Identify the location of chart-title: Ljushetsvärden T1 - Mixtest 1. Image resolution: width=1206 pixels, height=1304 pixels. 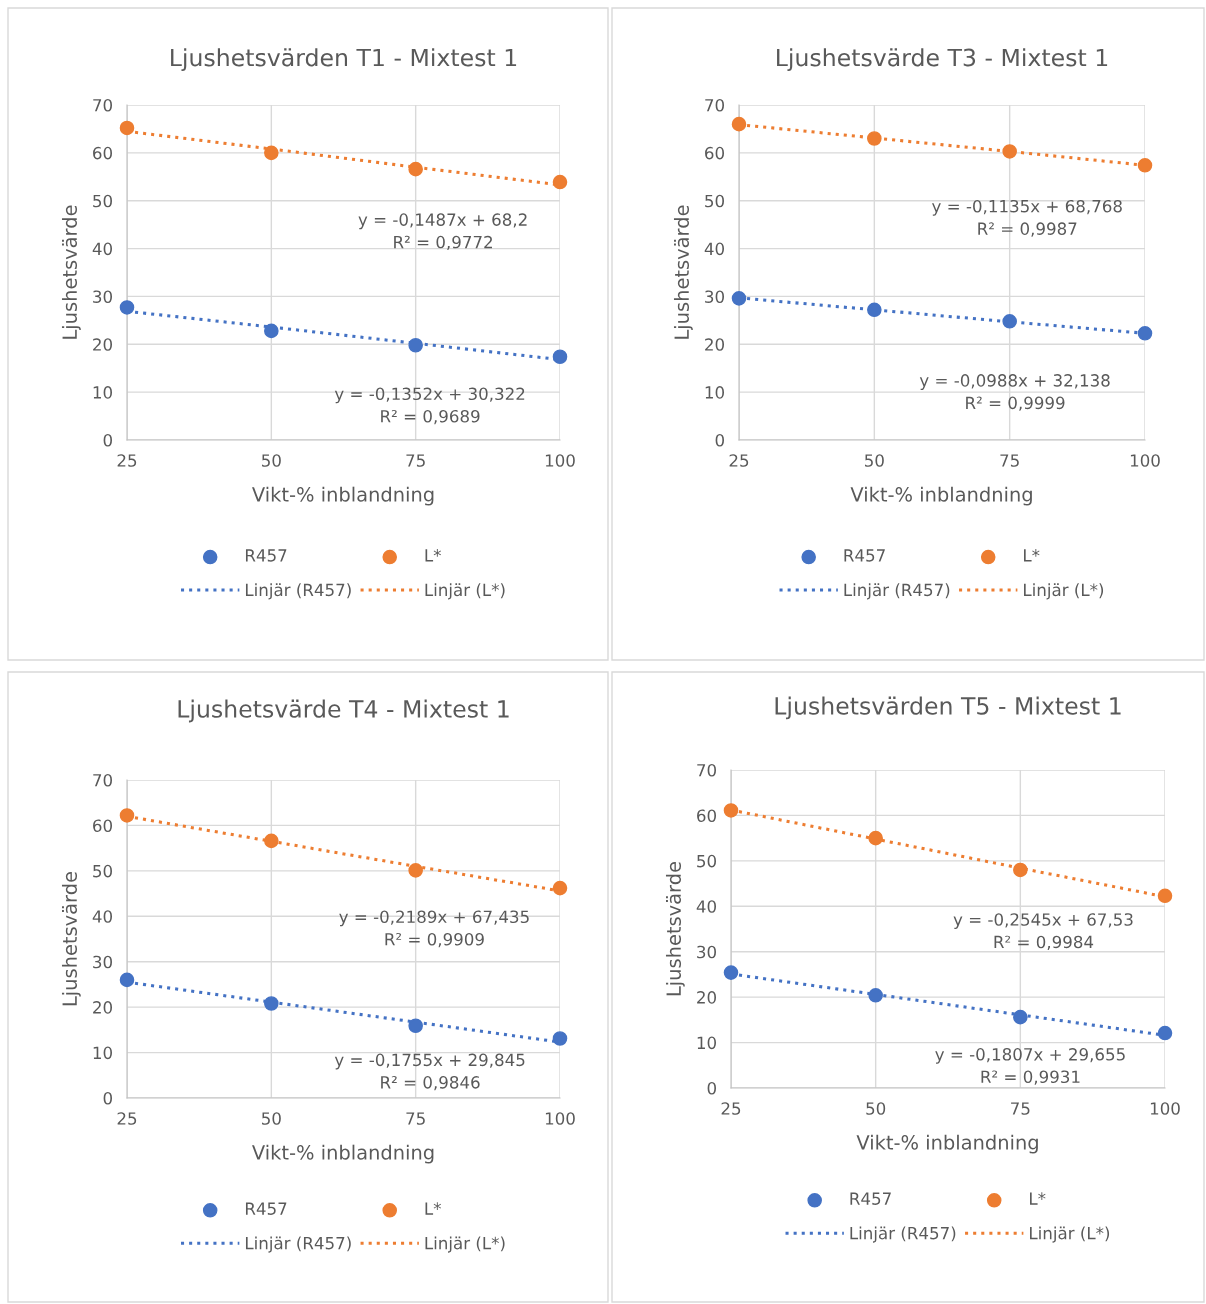
(344, 60).